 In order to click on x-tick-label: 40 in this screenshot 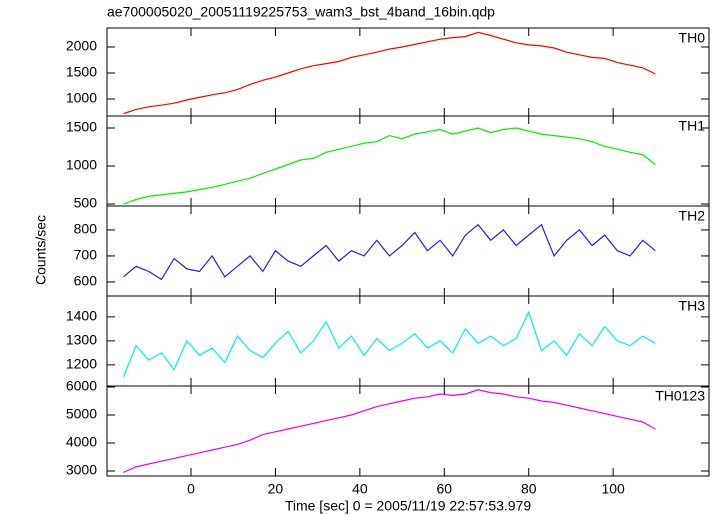, I will do `click(360, 489)`.